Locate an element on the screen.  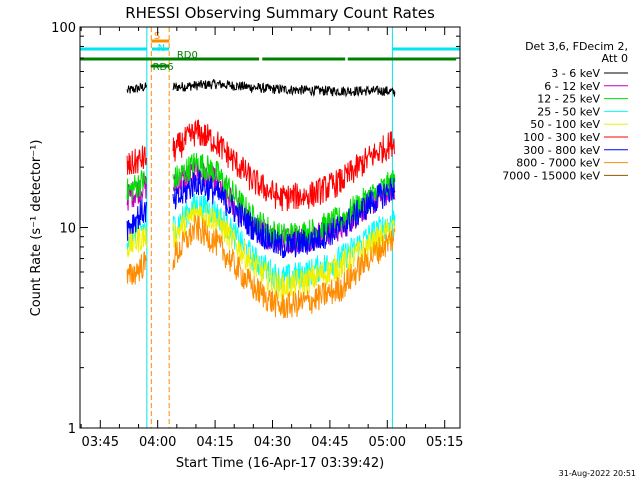
legend-label: 3 - 6 keV is located at coordinates (575, 73).